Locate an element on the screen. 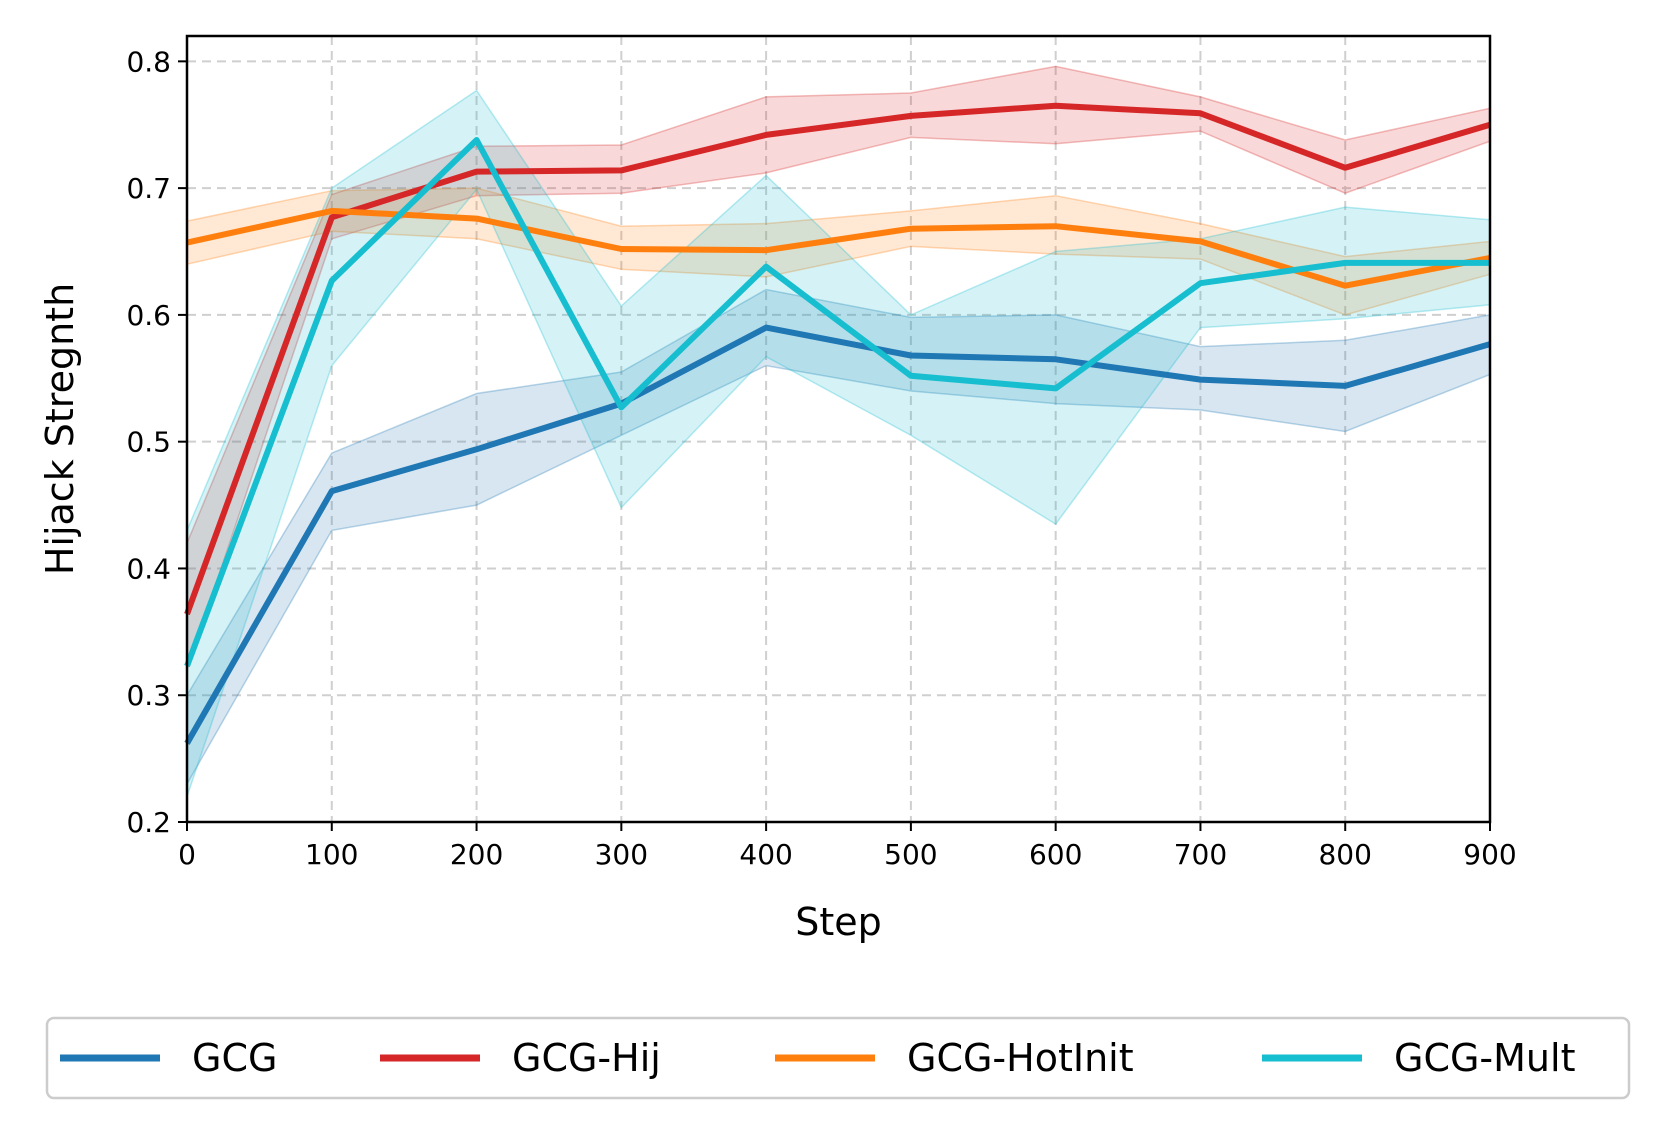 This screenshot has height=1129, width=1659. y-tick-label-0.7: 0.7 is located at coordinates (148, 188).